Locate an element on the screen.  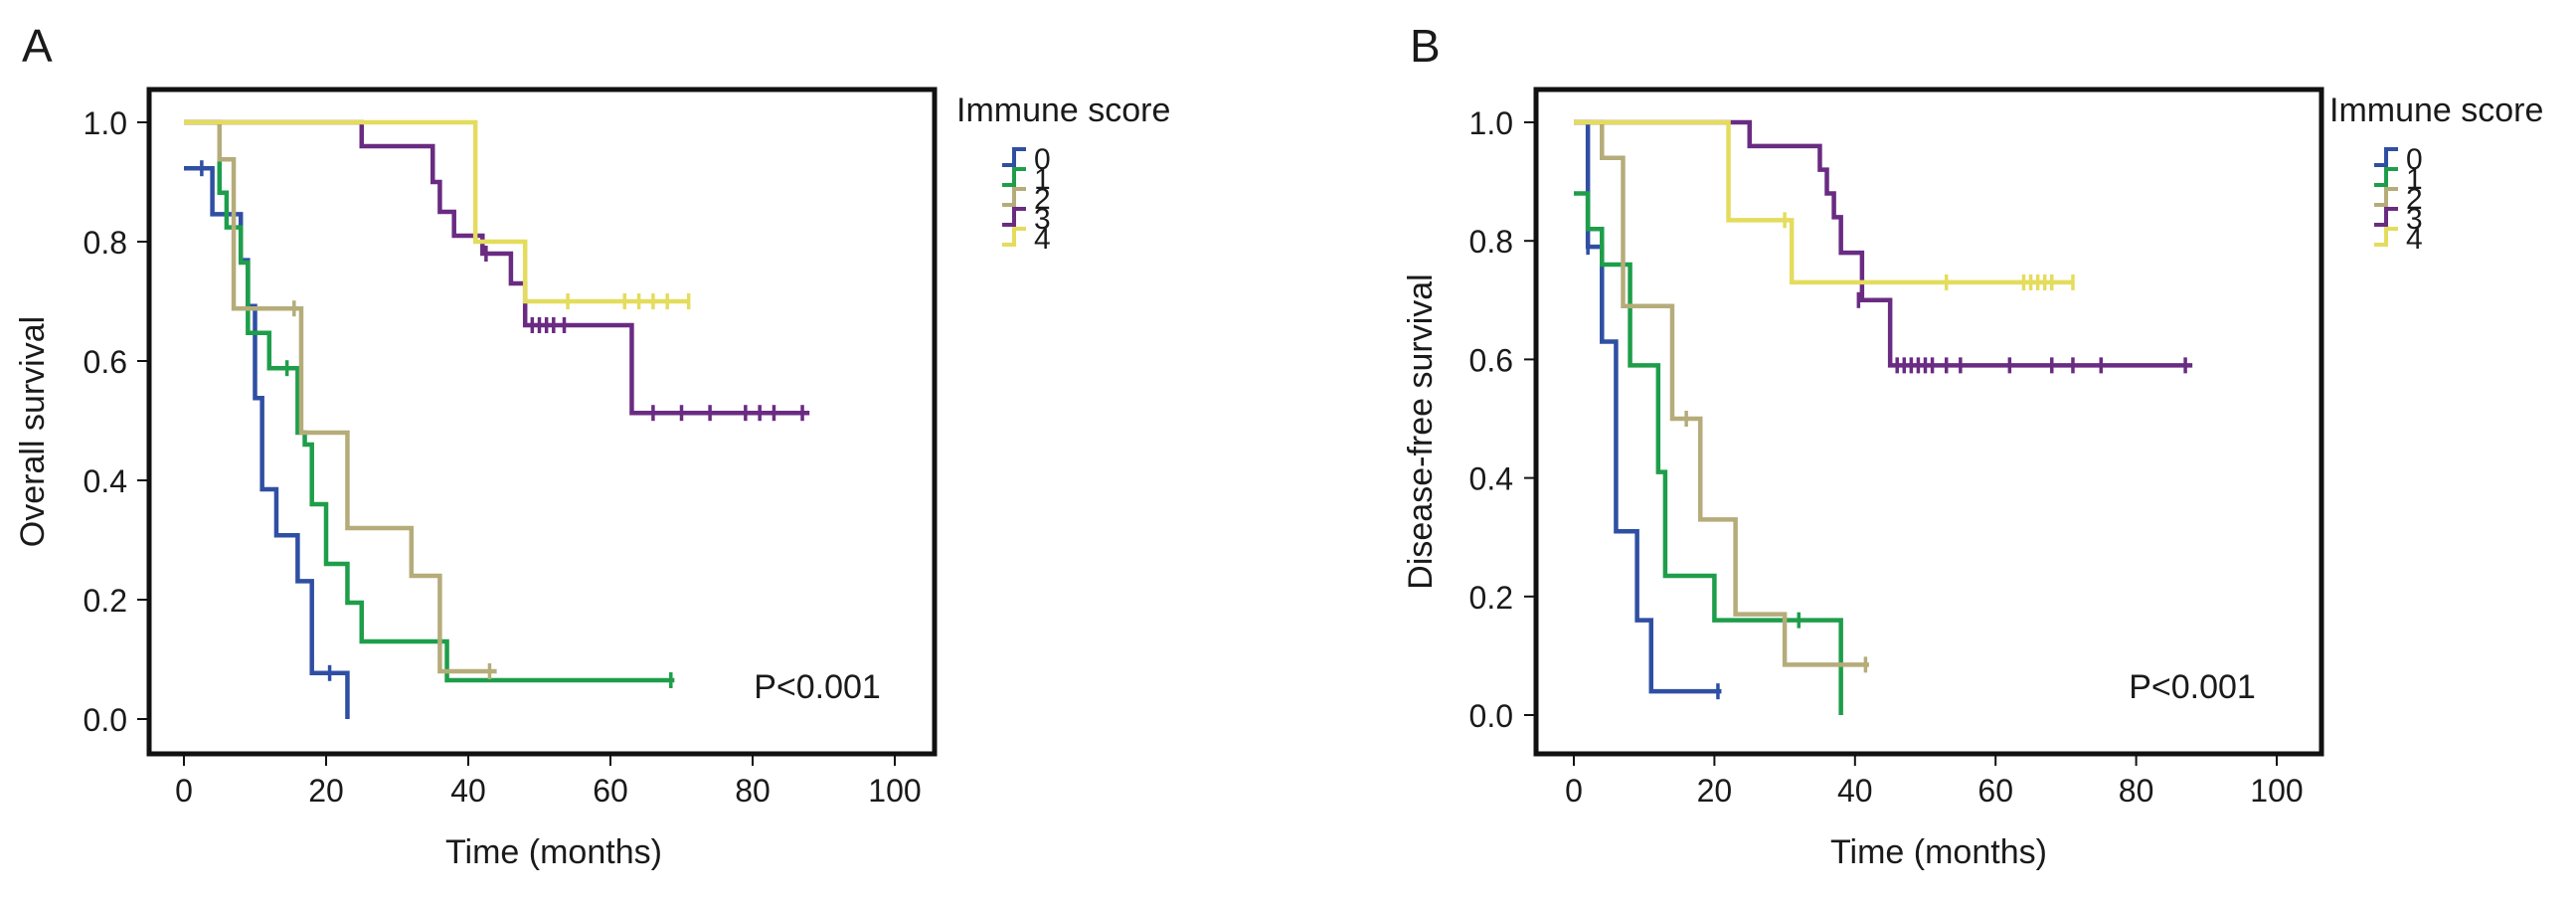
panel-label: B is located at coordinates (1425, 46).